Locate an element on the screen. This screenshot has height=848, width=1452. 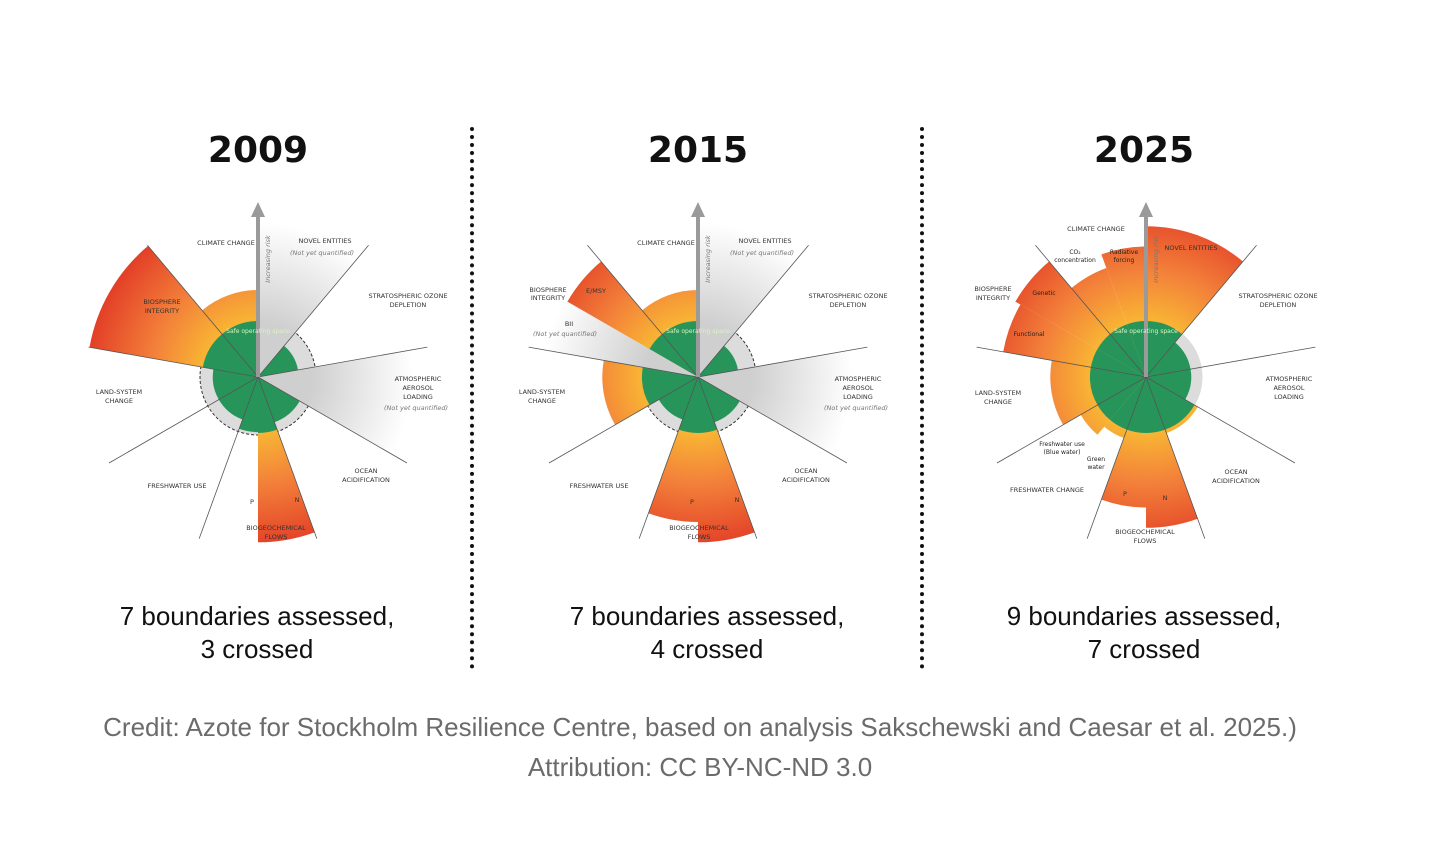
year-title-2009: 2009 is located at coordinates (258, 150).